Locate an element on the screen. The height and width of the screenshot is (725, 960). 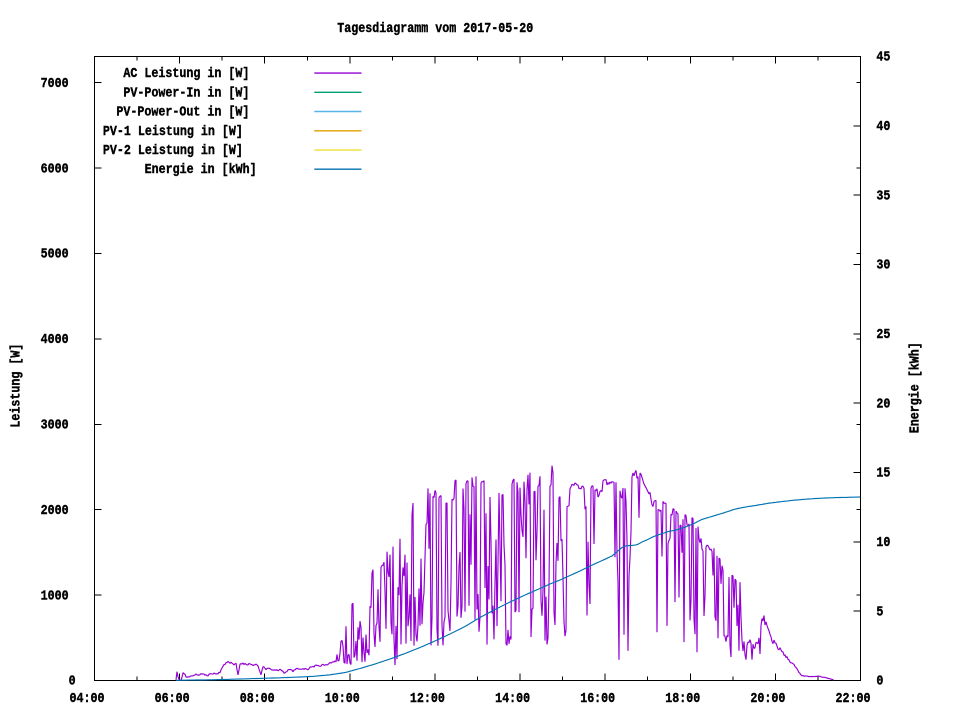
svg-text: 12:00 is located at coordinates (427, 699).